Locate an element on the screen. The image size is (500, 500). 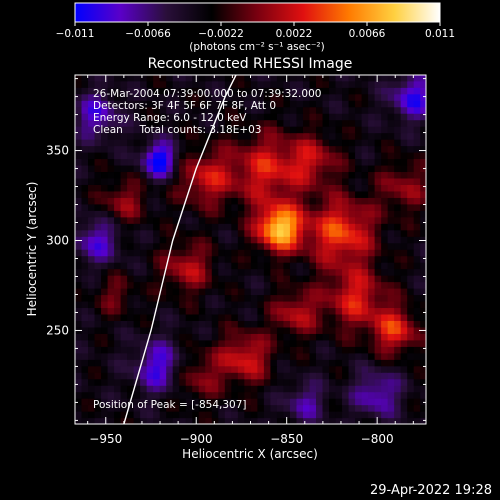
colorbar-unit: (photons cm⁻² s⁻¹ asec⁻²) is located at coordinates (256, 47).